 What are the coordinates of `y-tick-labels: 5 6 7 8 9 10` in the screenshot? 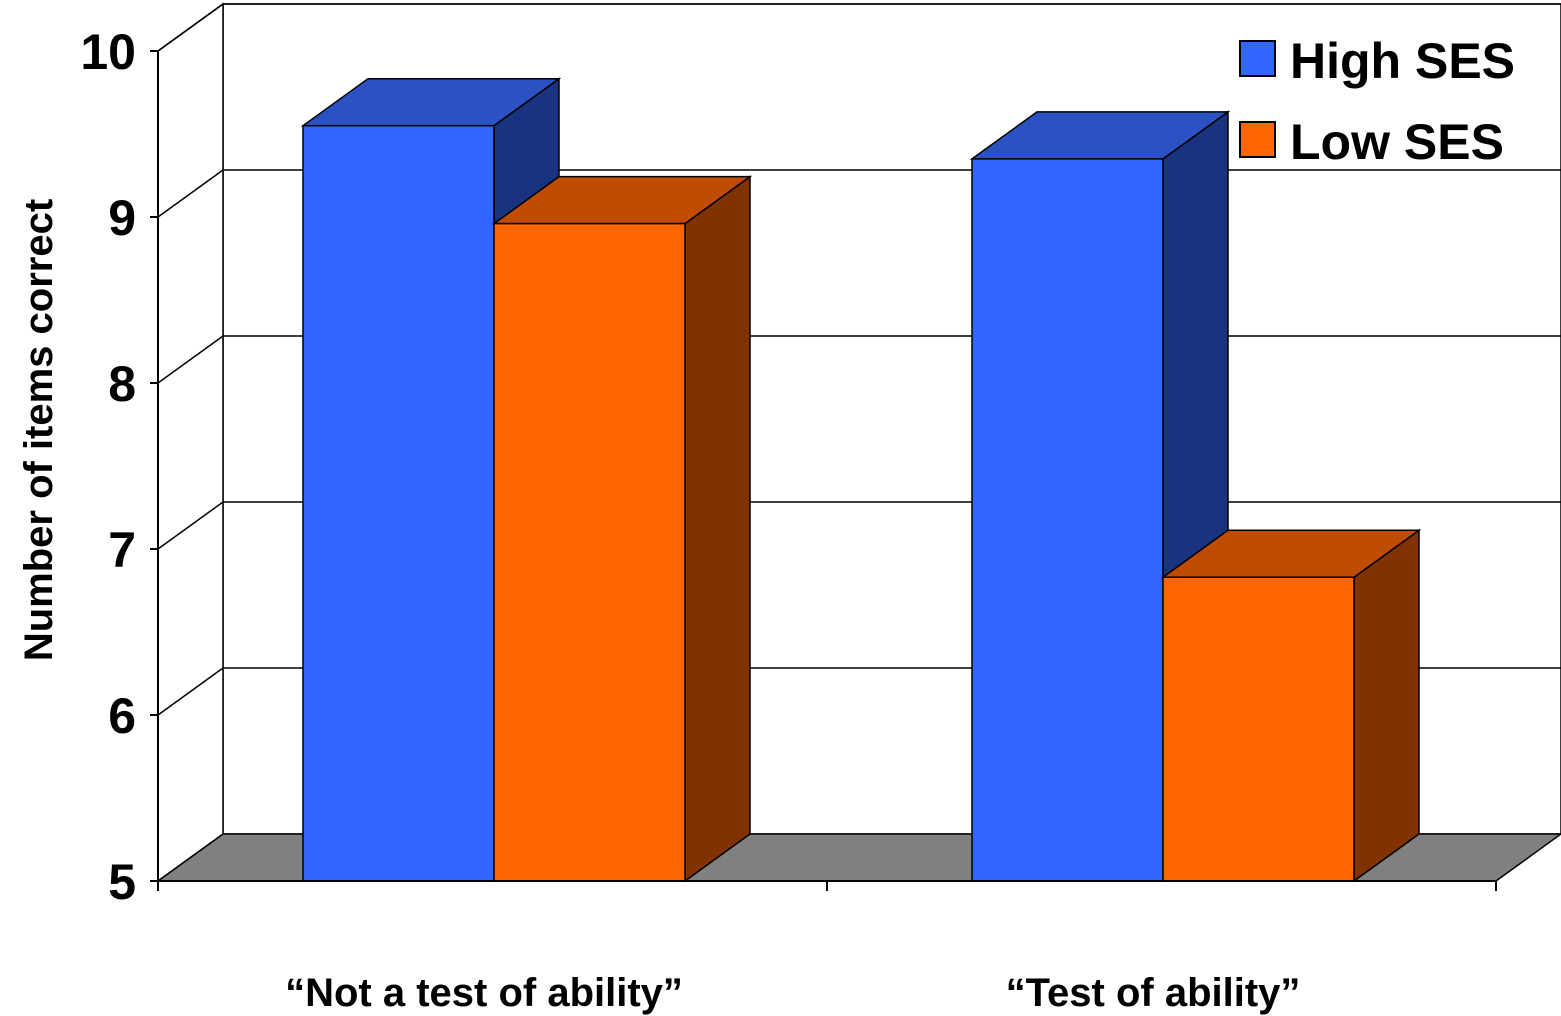 It's located at (108, 467).